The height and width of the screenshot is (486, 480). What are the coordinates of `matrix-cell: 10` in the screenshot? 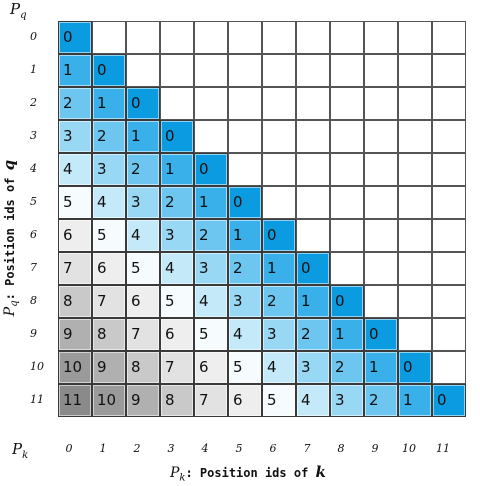 It's located at (109, 400).